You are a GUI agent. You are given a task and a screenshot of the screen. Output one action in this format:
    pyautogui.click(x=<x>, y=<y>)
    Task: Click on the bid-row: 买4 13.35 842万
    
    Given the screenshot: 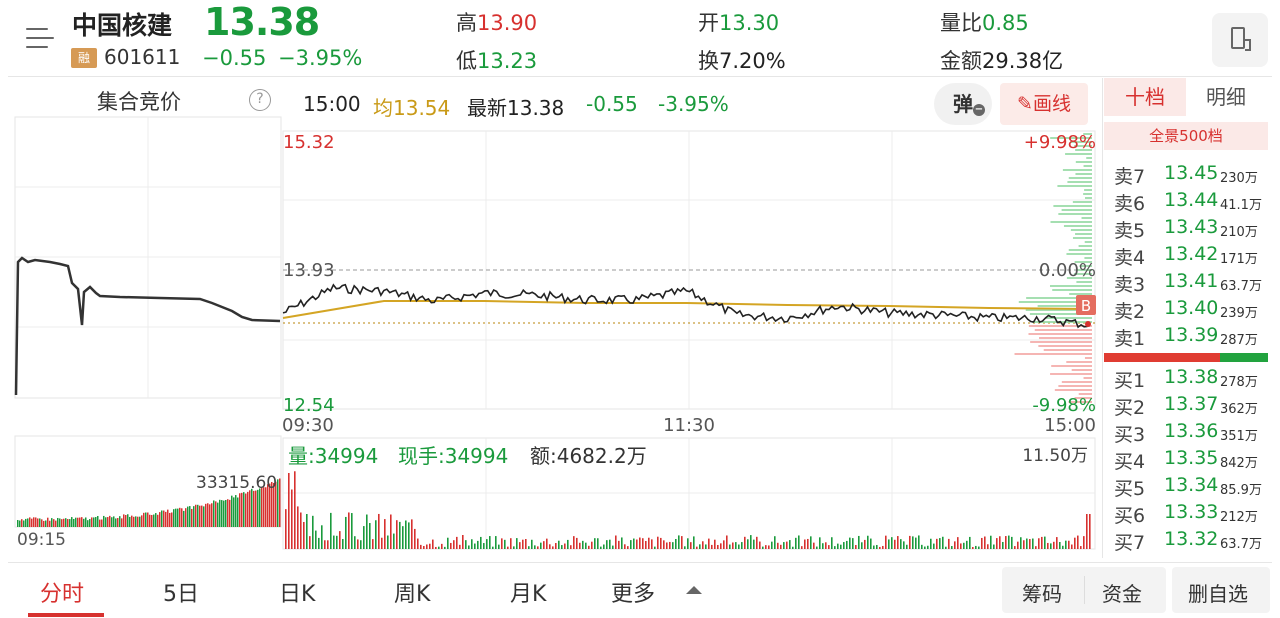 What is the action you would take?
    pyautogui.click(x=1190, y=460)
    